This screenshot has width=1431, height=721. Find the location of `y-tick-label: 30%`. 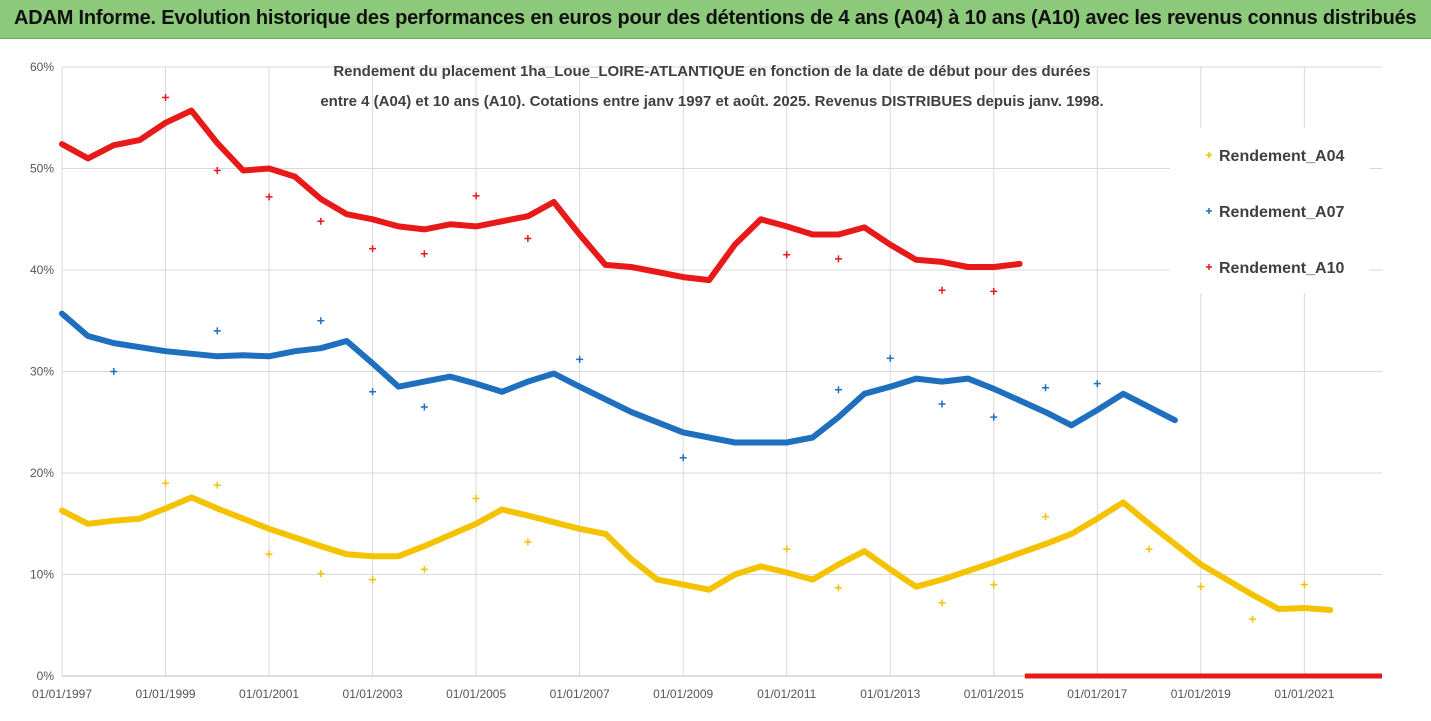

y-tick-label: 30% is located at coordinates (42, 372).